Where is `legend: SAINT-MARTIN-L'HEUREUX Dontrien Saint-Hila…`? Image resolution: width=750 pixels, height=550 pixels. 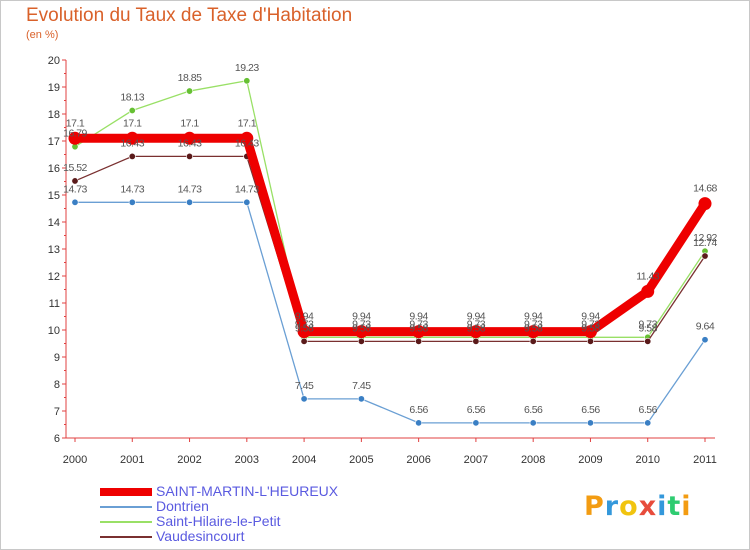 legend: SAINT-MARTIN-L'HEUREUX Dontrien Saint-Hila… is located at coordinates (219, 514).